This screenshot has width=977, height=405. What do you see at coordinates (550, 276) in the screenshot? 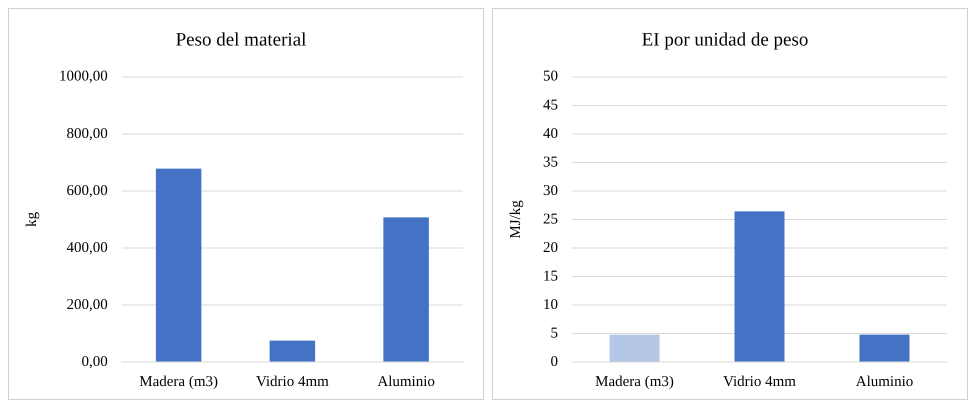
I see `y-tick-label: 15` at bounding box center [550, 276].